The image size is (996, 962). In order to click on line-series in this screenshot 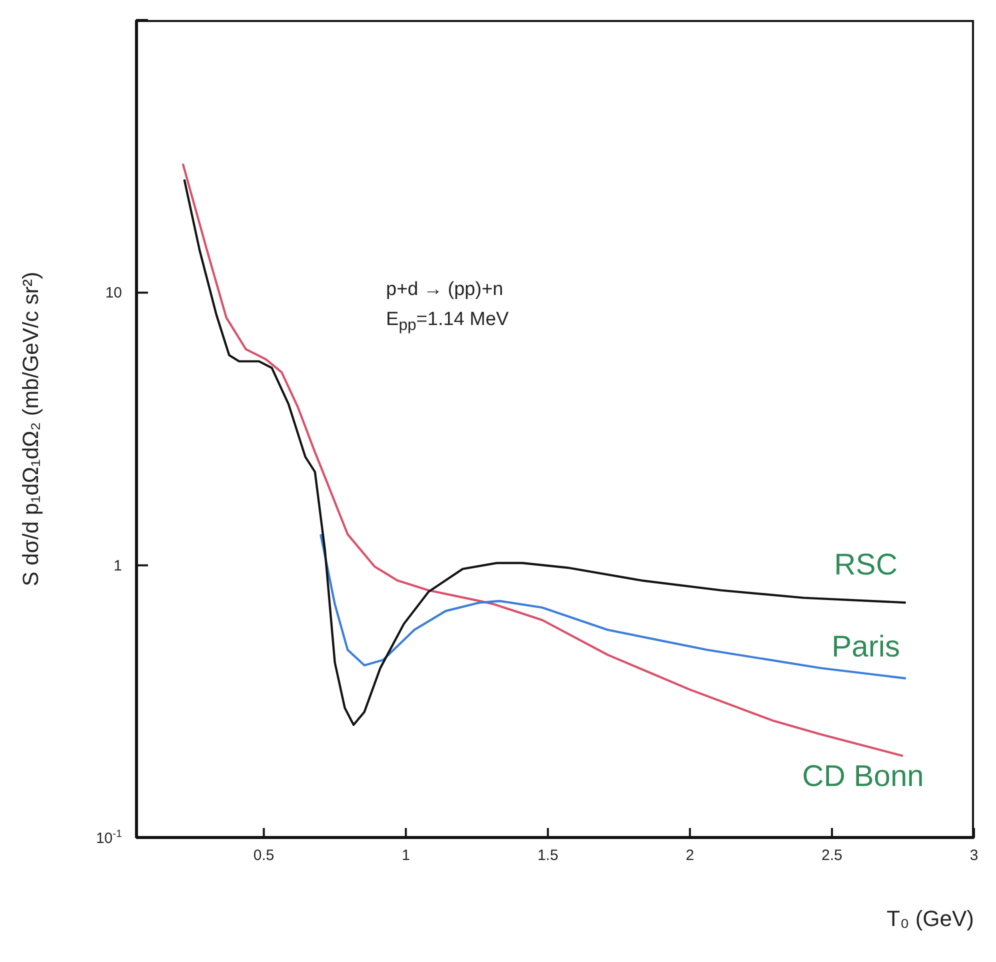, I will do `click(613, 606)`.